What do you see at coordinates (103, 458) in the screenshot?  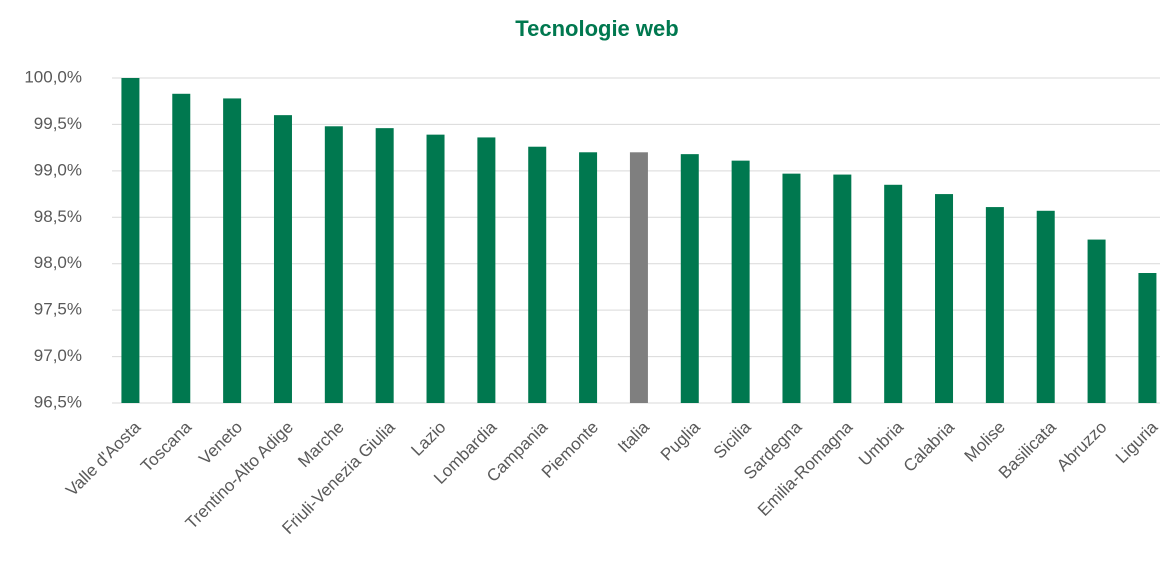 I see `x-tick-label: Valle d'Aosta` at bounding box center [103, 458].